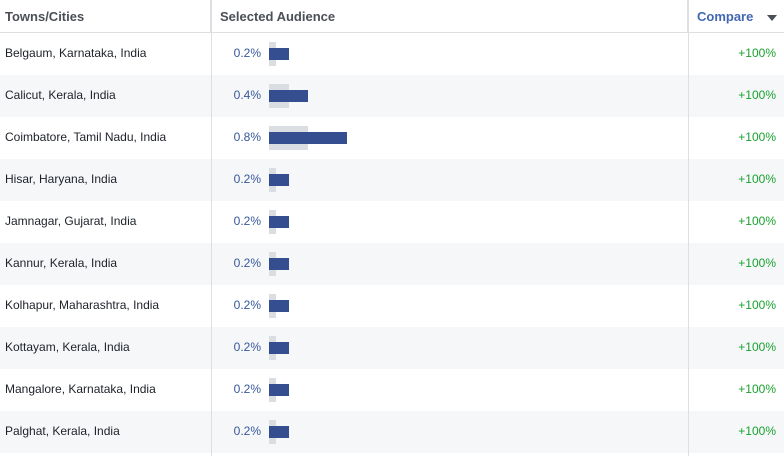  Describe the element at coordinates (392, 264) in the screenshot. I see `table-row: Kannur, Kerala, India 0.2% +100%` at that location.